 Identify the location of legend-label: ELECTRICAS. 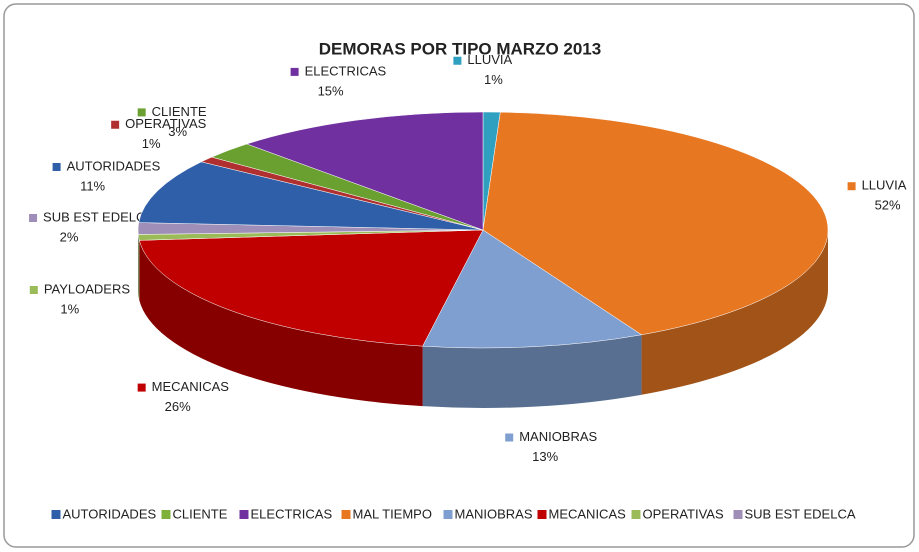
(292, 513).